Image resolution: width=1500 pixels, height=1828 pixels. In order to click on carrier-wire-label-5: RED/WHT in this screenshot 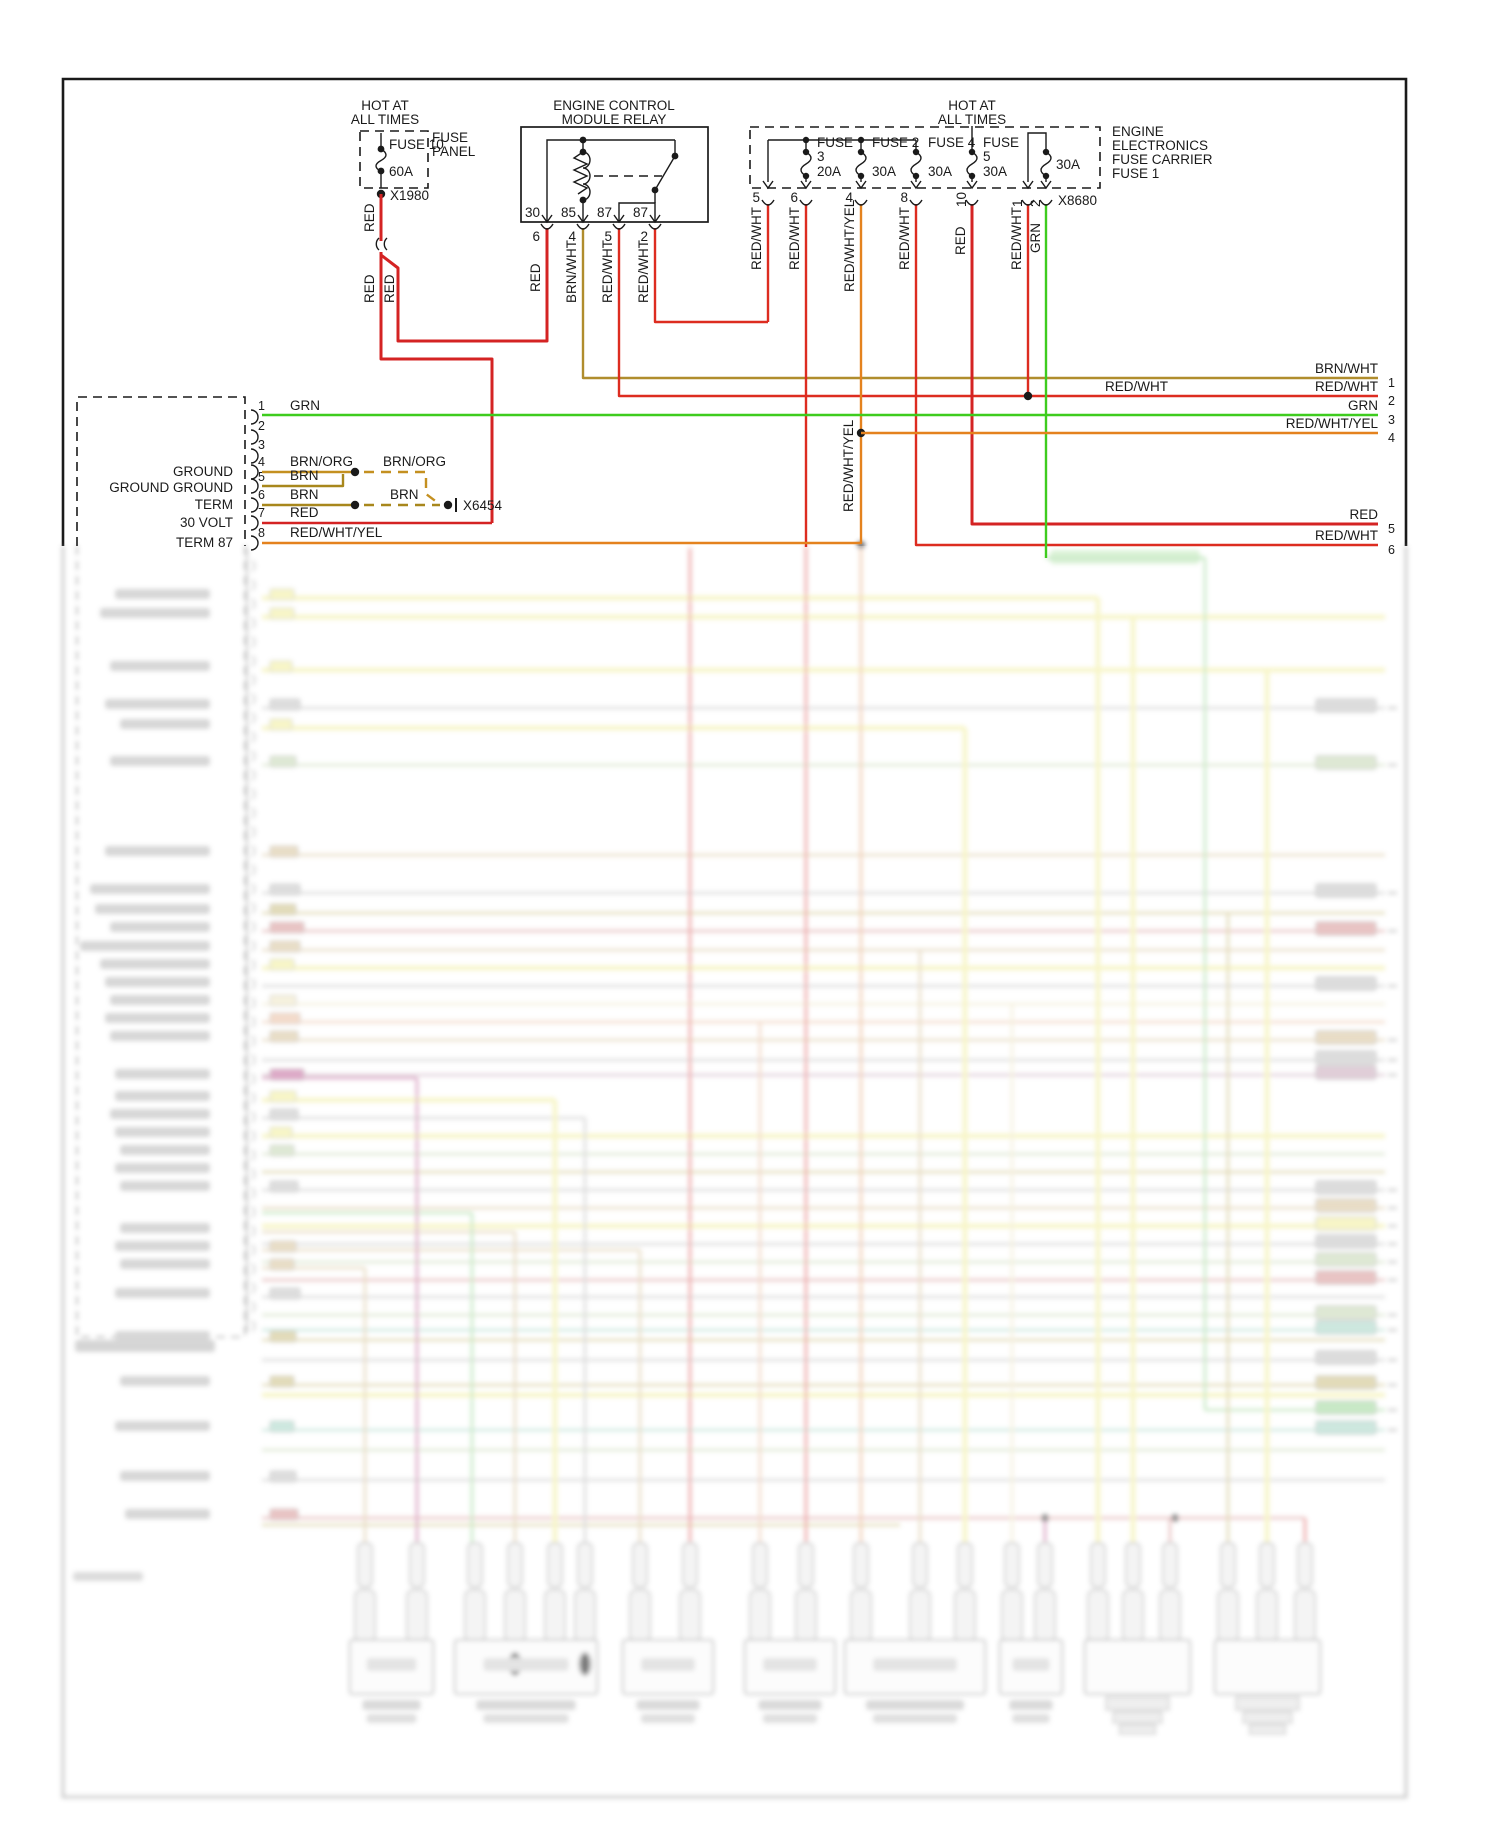, I will do `click(756, 238)`.